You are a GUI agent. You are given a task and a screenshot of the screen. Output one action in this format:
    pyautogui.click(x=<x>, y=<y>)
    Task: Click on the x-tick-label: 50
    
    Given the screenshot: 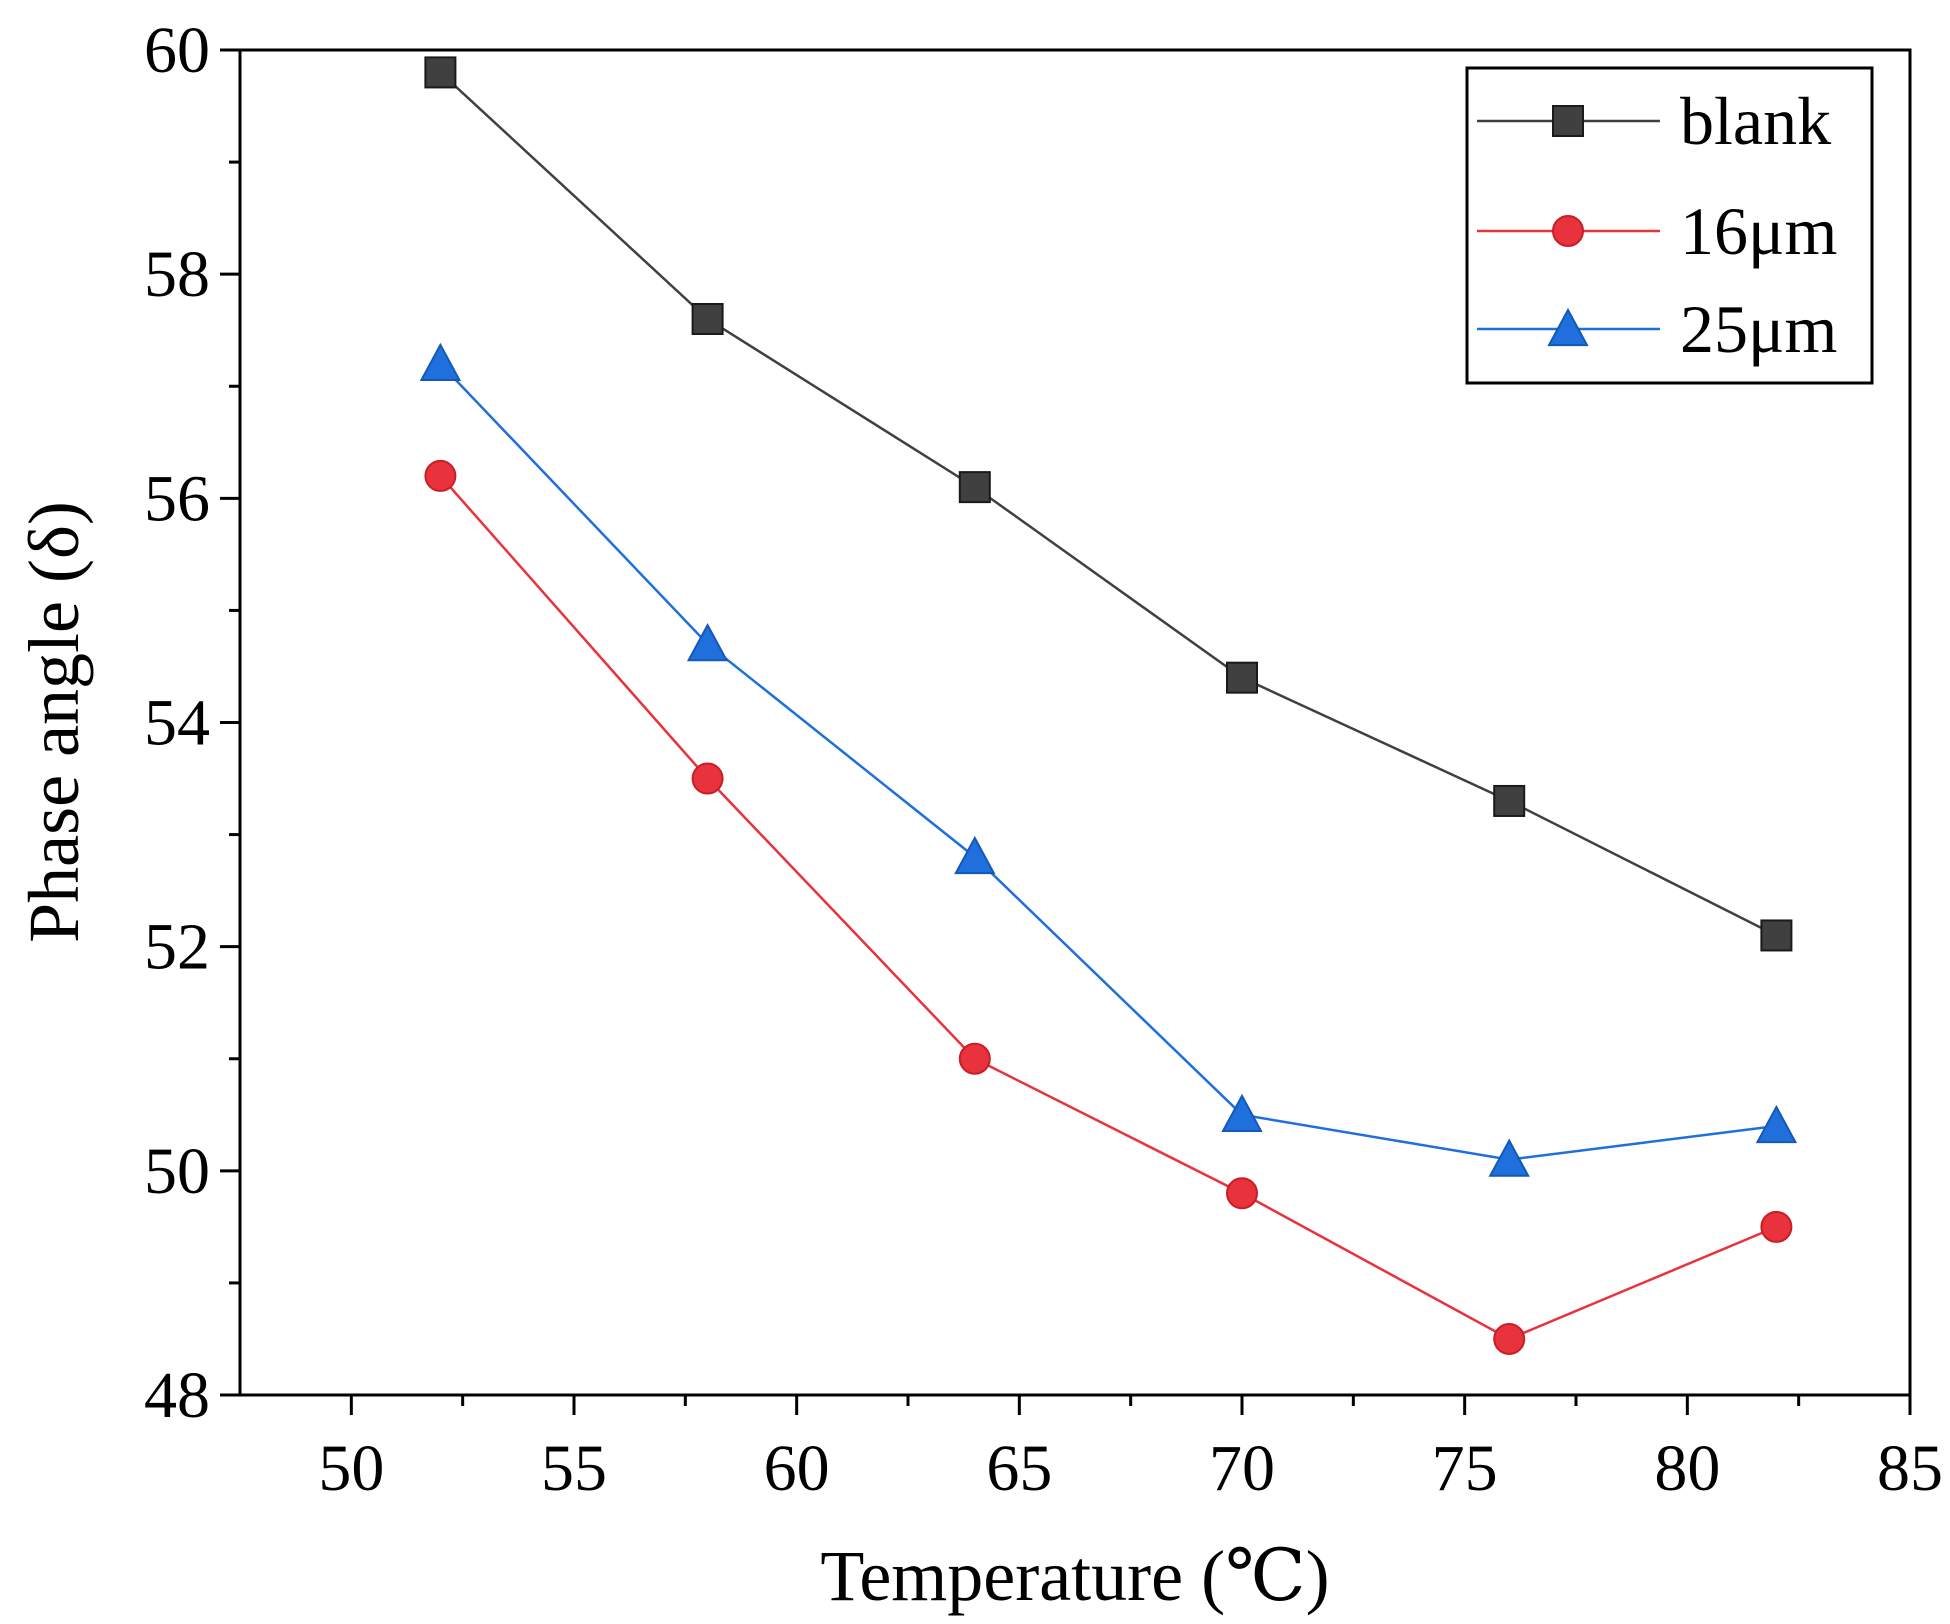 What is the action you would take?
    pyautogui.click(x=351, y=1468)
    